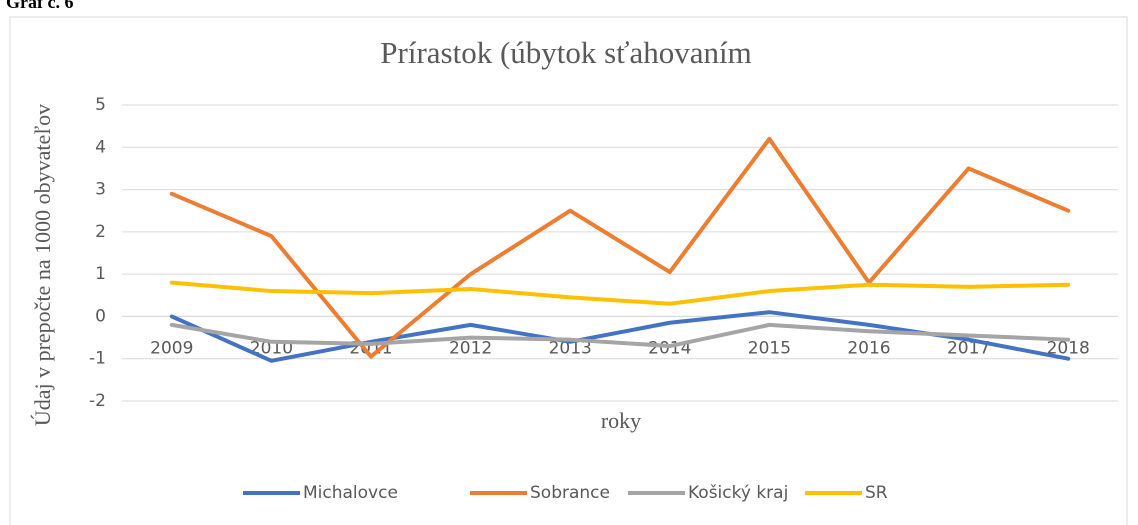 The height and width of the screenshot is (525, 1138). Describe the element at coordinates (621, 420) in the screenshot. I see `x-axis-label: roky` at that location.